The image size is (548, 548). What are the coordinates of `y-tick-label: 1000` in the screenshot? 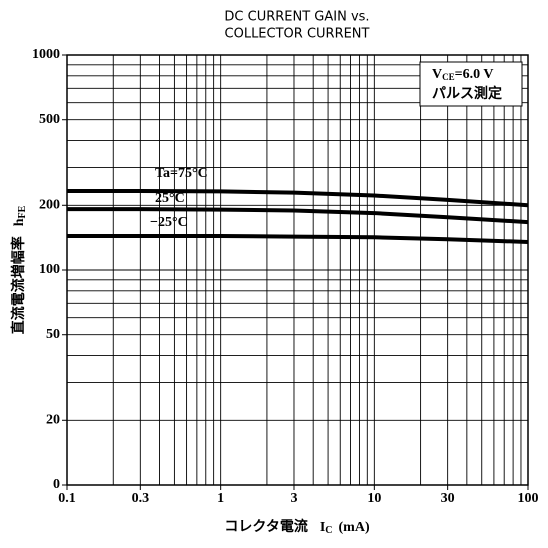 It's located at (46, 54).